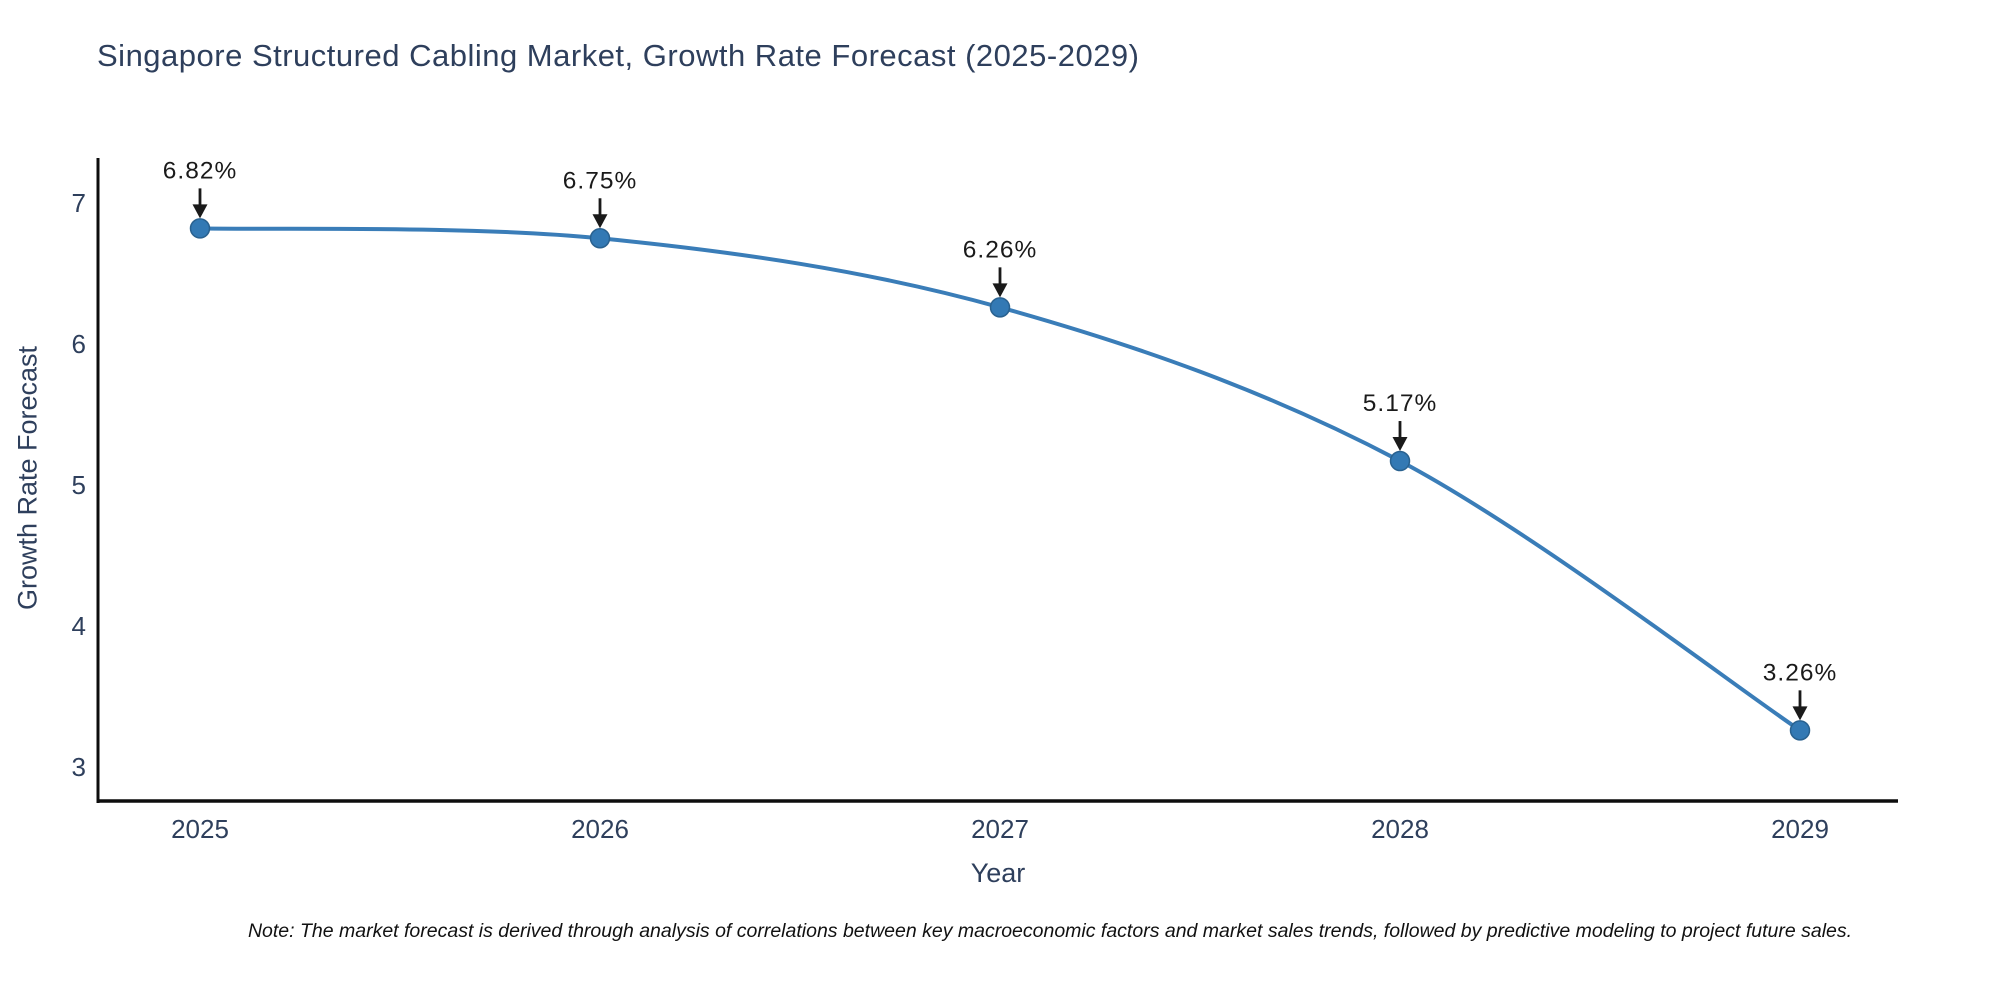  What do you see at coordinates (1400, 444) in the screenshot?
I see `annotation-arrow-head-2028` at bounding box center [1400, 444].